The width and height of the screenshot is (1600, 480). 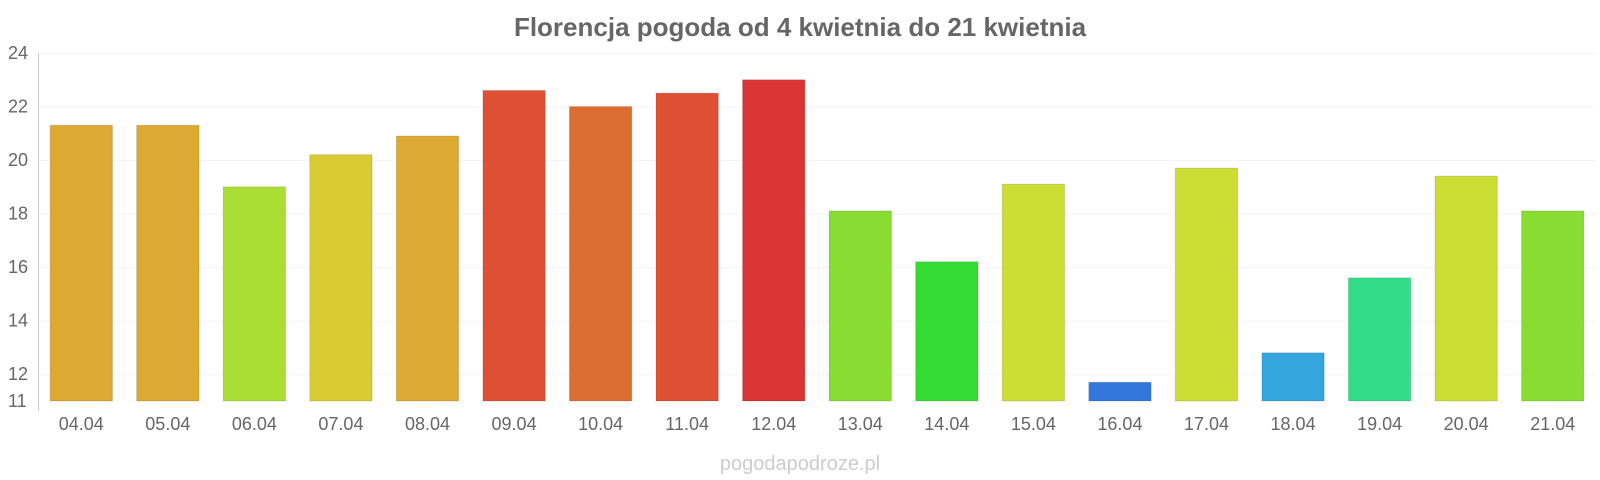 What do you see at coordinates (18, 160) in the screenshot?
I see `y-tick-label: 20` at bounding box center [18, 160].